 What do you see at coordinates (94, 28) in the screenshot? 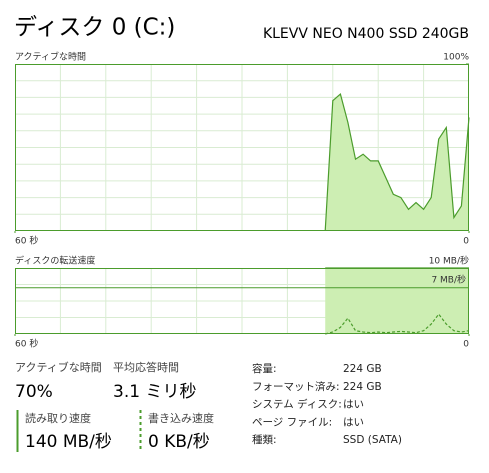
I see `disk-title: ディスク 0 (C:)` at bounding box center [94, 28].